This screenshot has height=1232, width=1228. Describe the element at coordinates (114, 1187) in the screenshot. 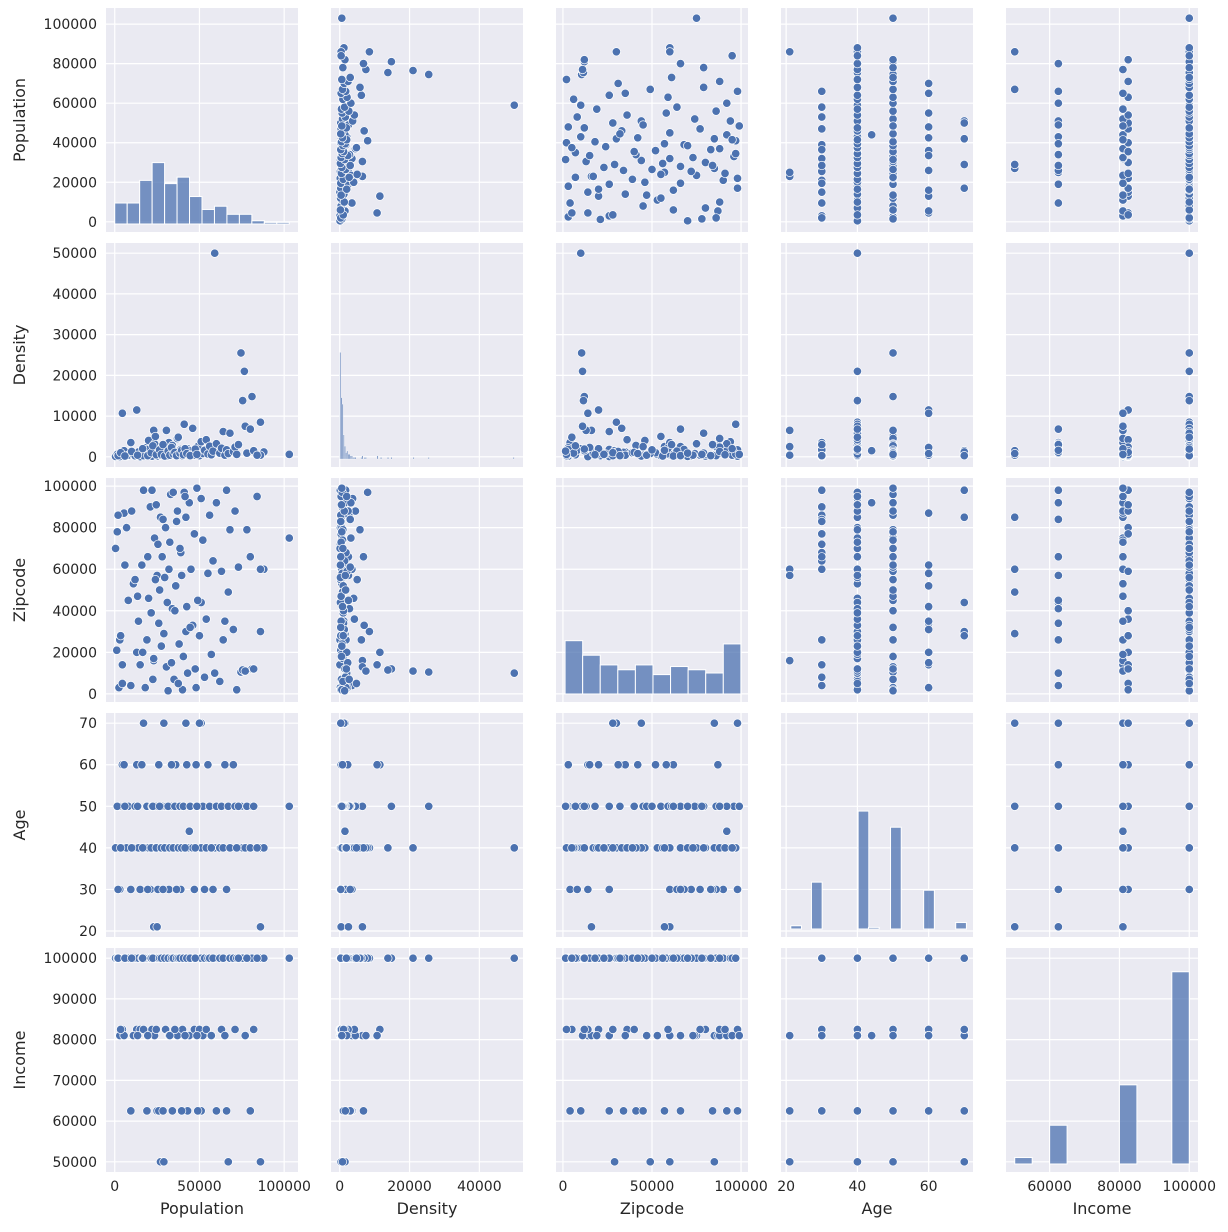

I see `x-tick-label: 0` at that location.